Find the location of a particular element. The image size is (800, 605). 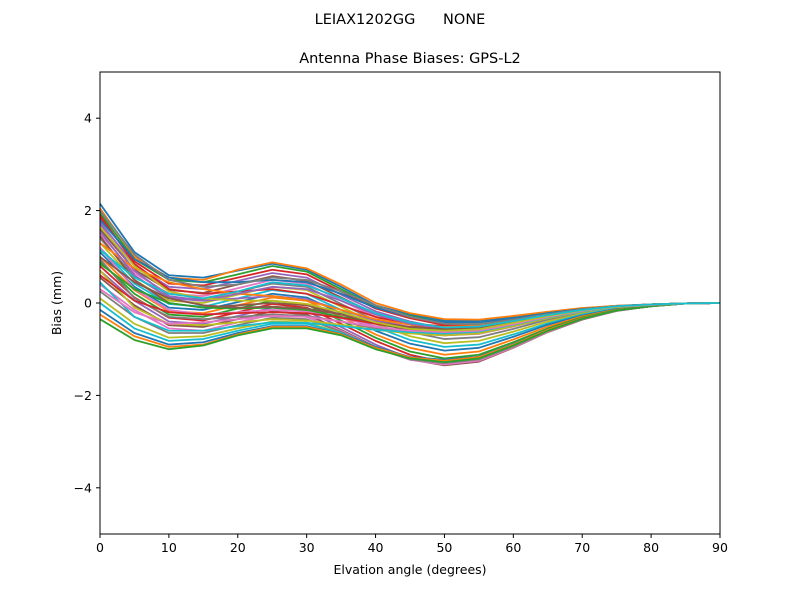

y-tick-label: −4 is located at coordinates (83, 487).